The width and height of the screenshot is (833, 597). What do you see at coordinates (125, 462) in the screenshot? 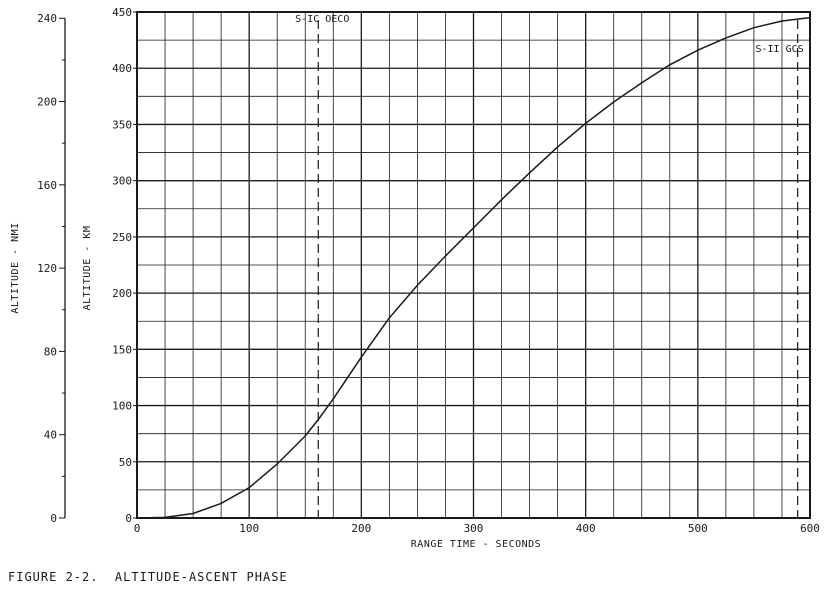
I see `y-tick-label-km: 50` at bounding box center [125, 462].